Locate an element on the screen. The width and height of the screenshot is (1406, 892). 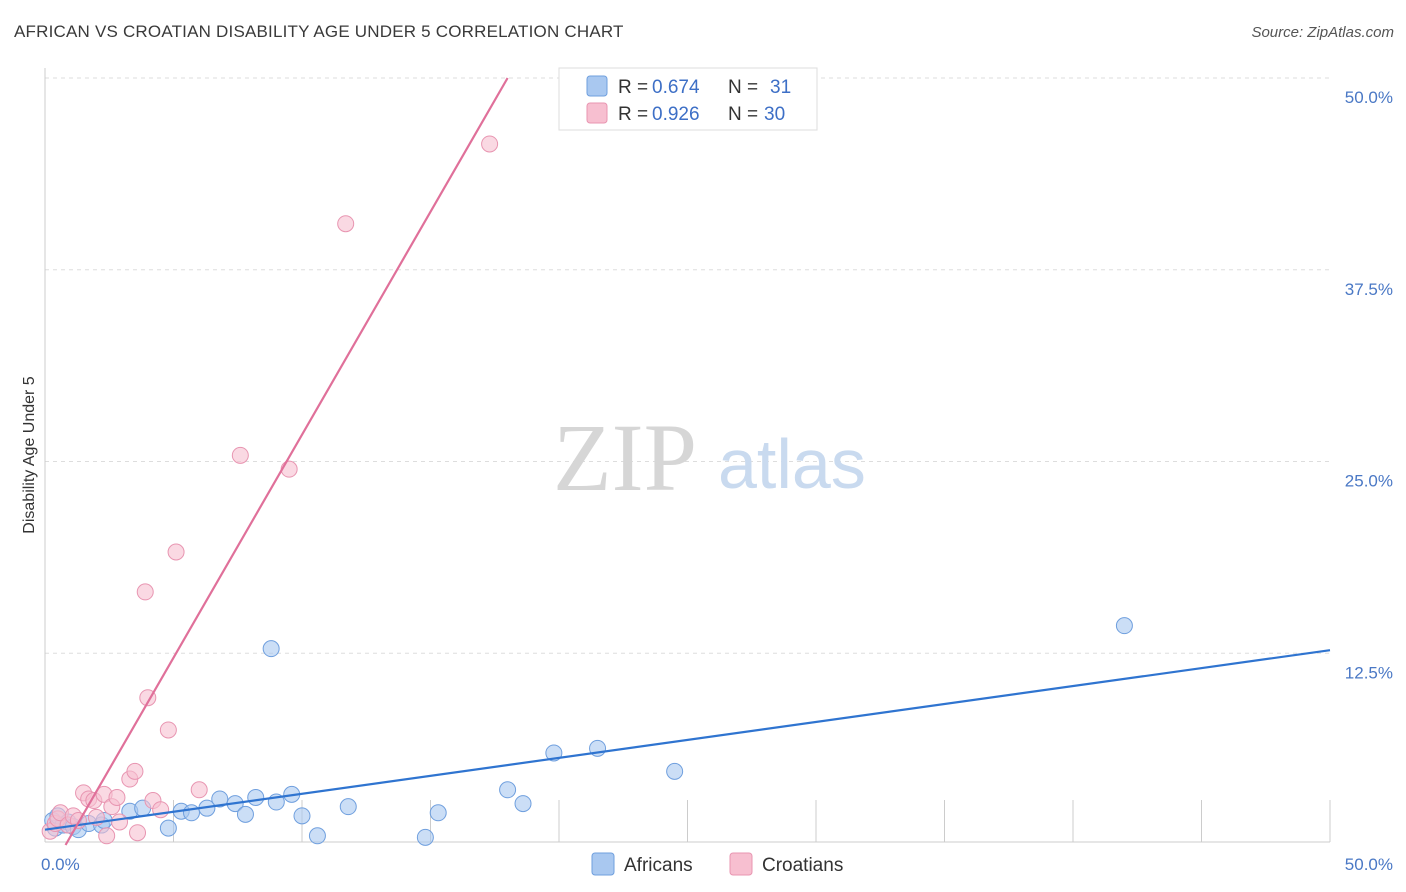
x-tick-labels: 0.0% 50.0% is located at coordinates (717, 864).